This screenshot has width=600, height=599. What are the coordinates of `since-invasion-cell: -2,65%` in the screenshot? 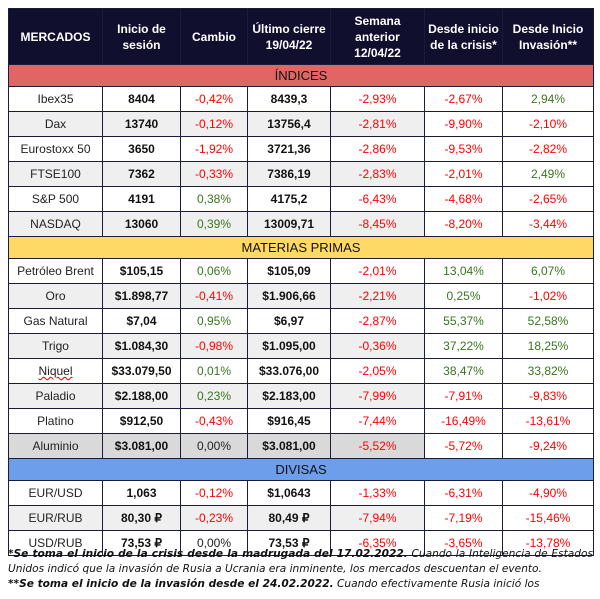 It's located at (548, 199).